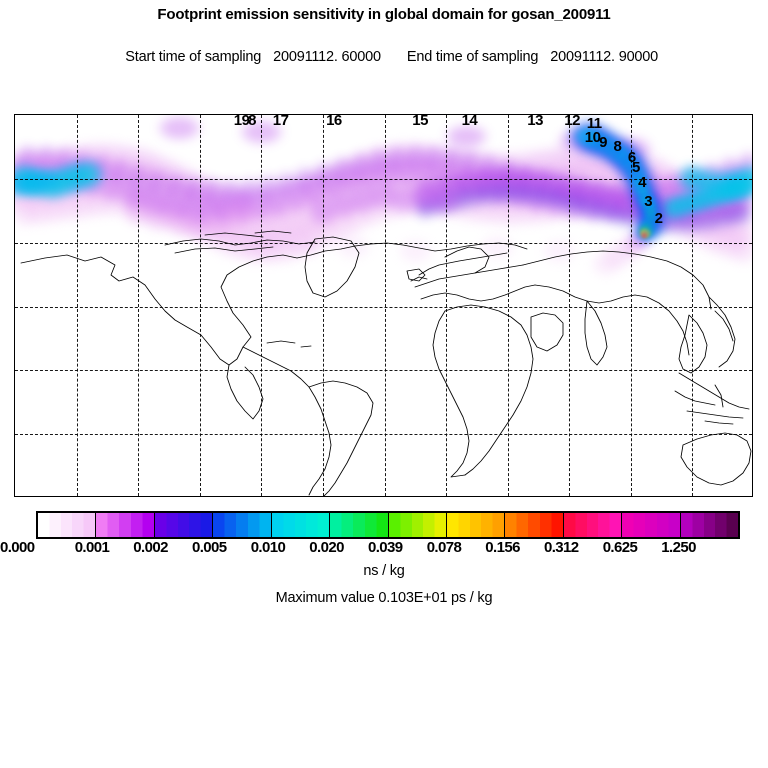 The image size is (768, 768). Describe the element at coordinates (327, 57) in the screenshot. I see `start-time-value: 20091112. 60000` at that location.